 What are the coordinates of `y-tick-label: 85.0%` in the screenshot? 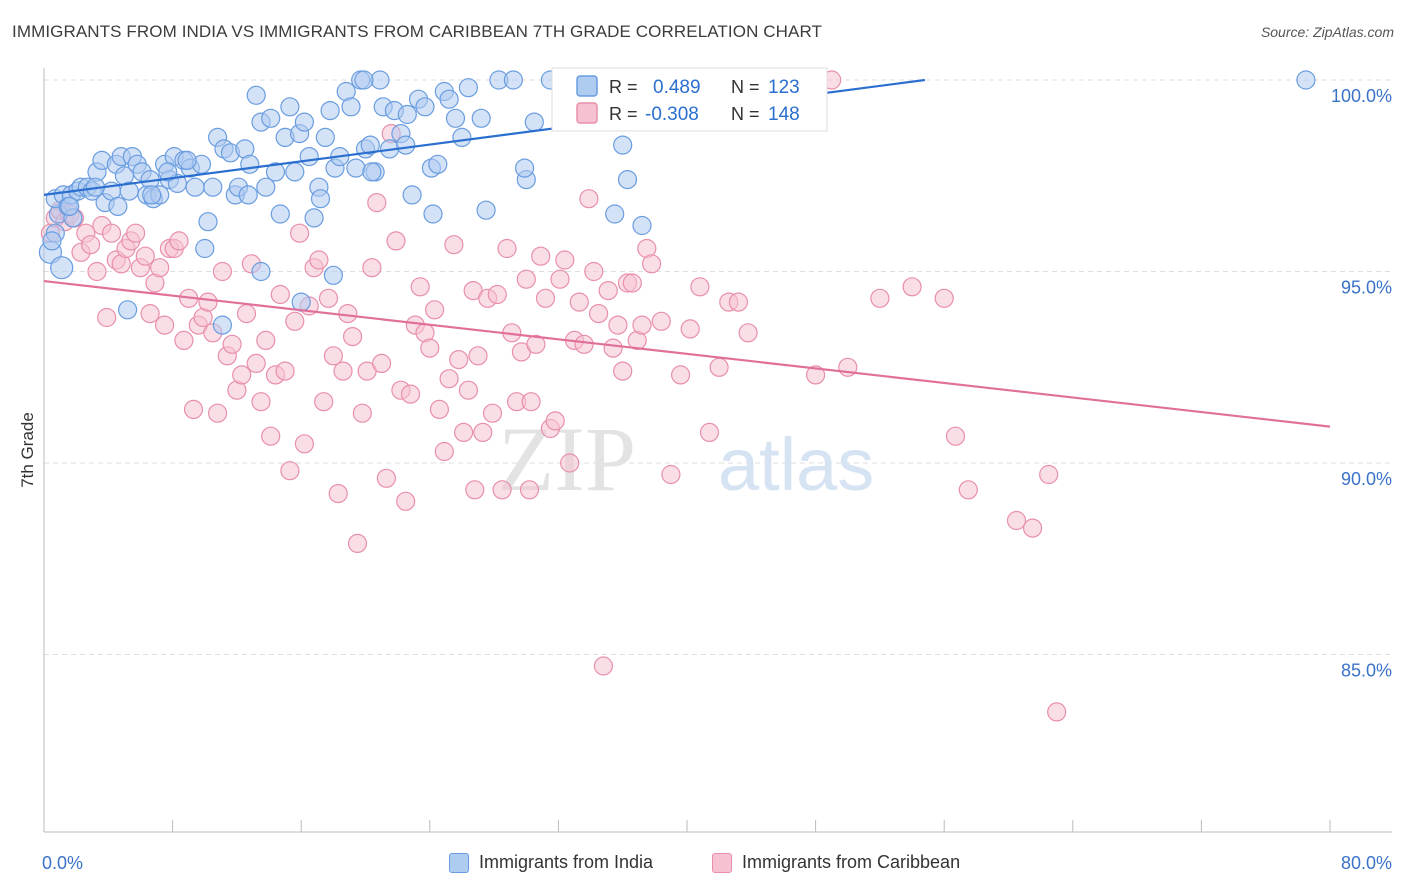 It's located at (1366, 671).